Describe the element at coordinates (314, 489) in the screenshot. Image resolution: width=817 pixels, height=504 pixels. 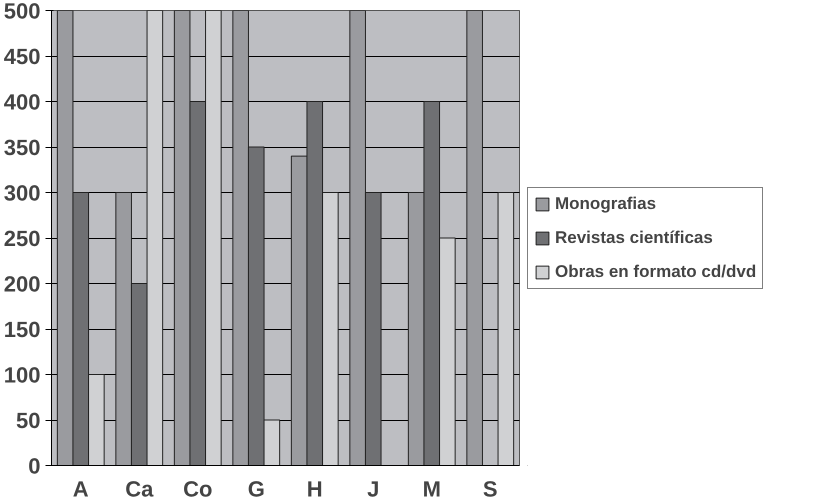
I see `x-tick-label: H` at that location.